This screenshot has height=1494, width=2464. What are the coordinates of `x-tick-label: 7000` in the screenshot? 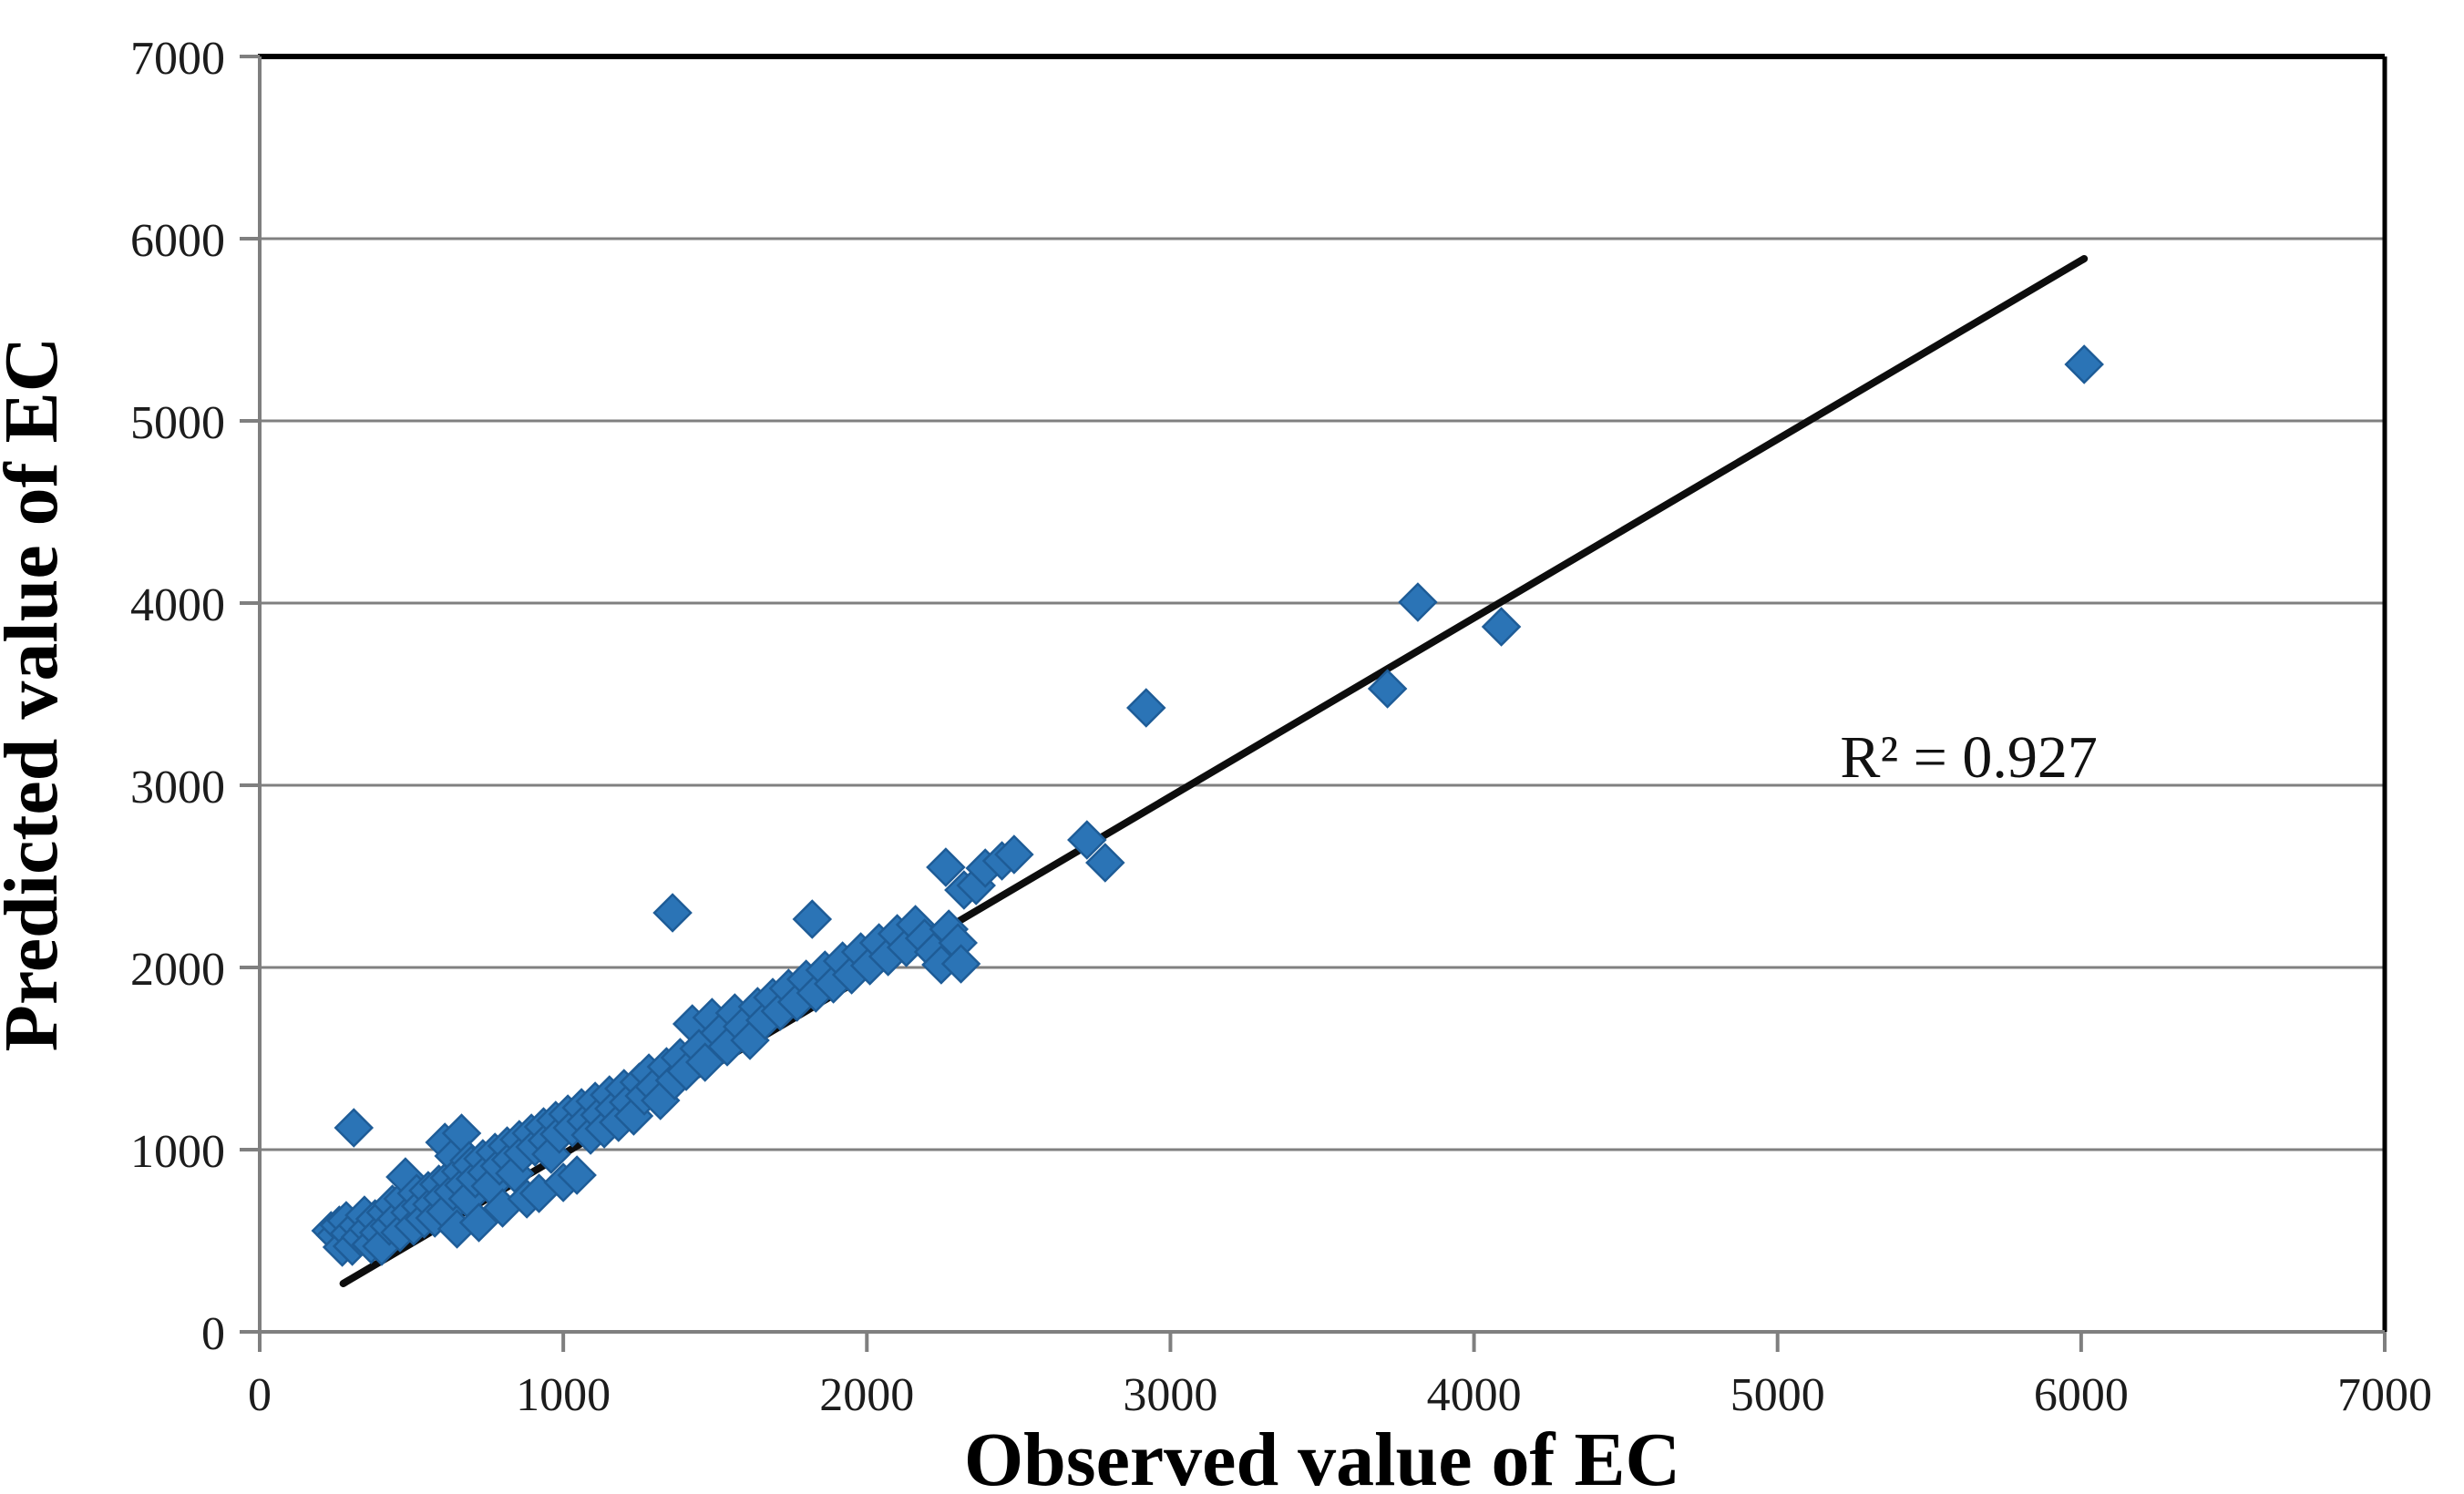 It's located at (2384, 1395).